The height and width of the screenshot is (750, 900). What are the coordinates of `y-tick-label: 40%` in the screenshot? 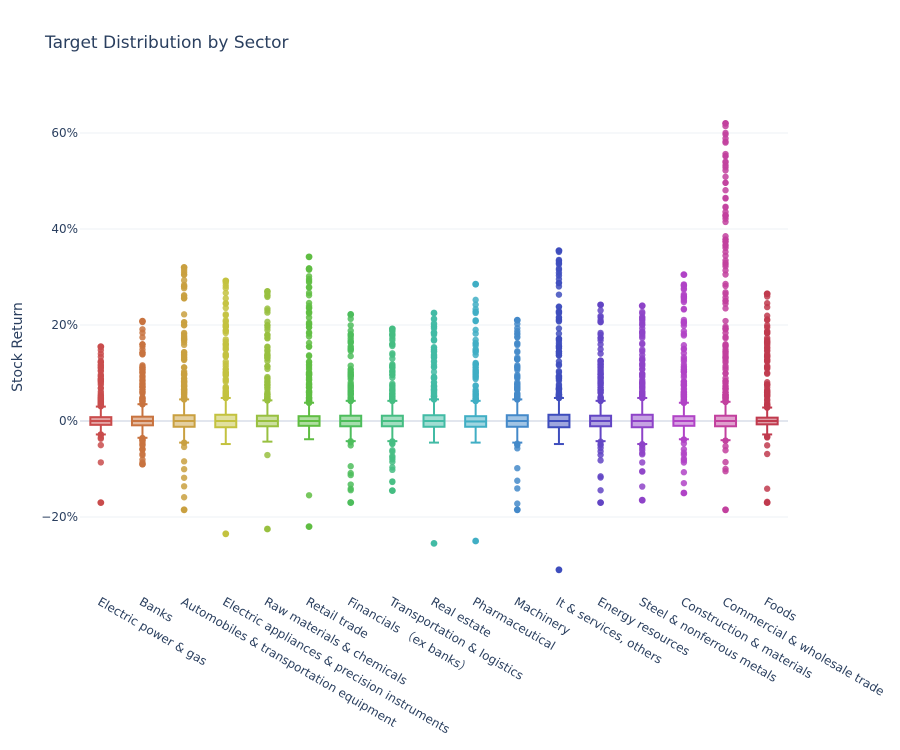 It's located at (64, 229).